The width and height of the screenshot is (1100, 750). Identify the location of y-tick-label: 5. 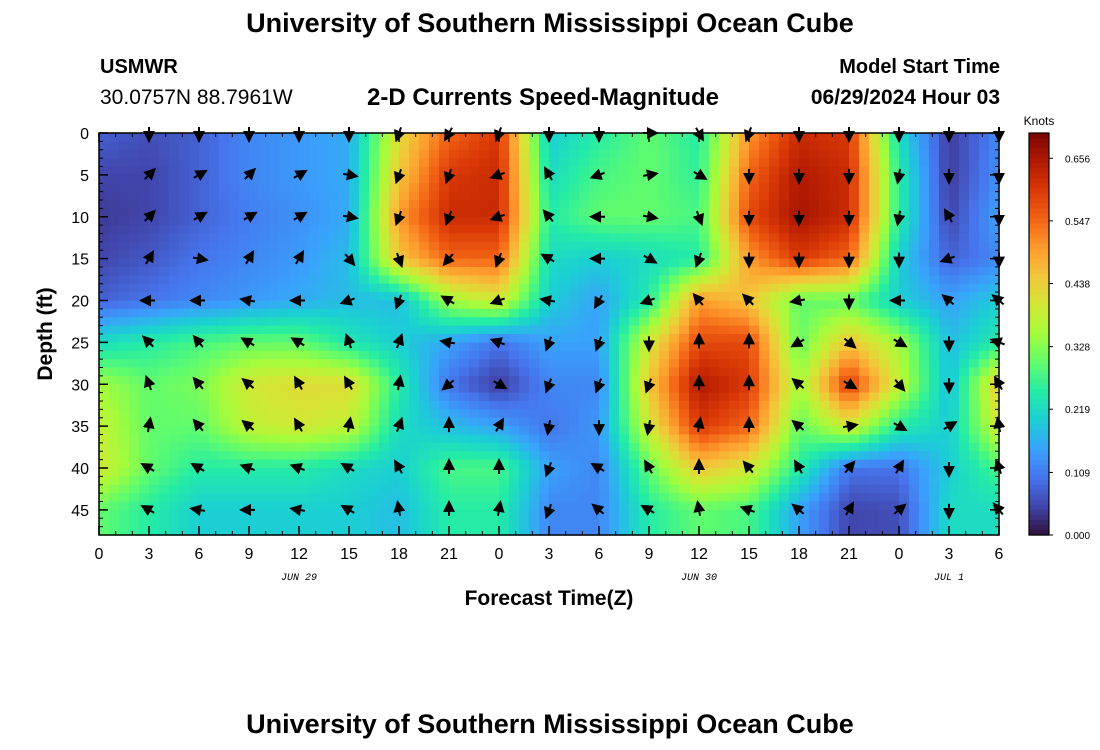
(84, 176).